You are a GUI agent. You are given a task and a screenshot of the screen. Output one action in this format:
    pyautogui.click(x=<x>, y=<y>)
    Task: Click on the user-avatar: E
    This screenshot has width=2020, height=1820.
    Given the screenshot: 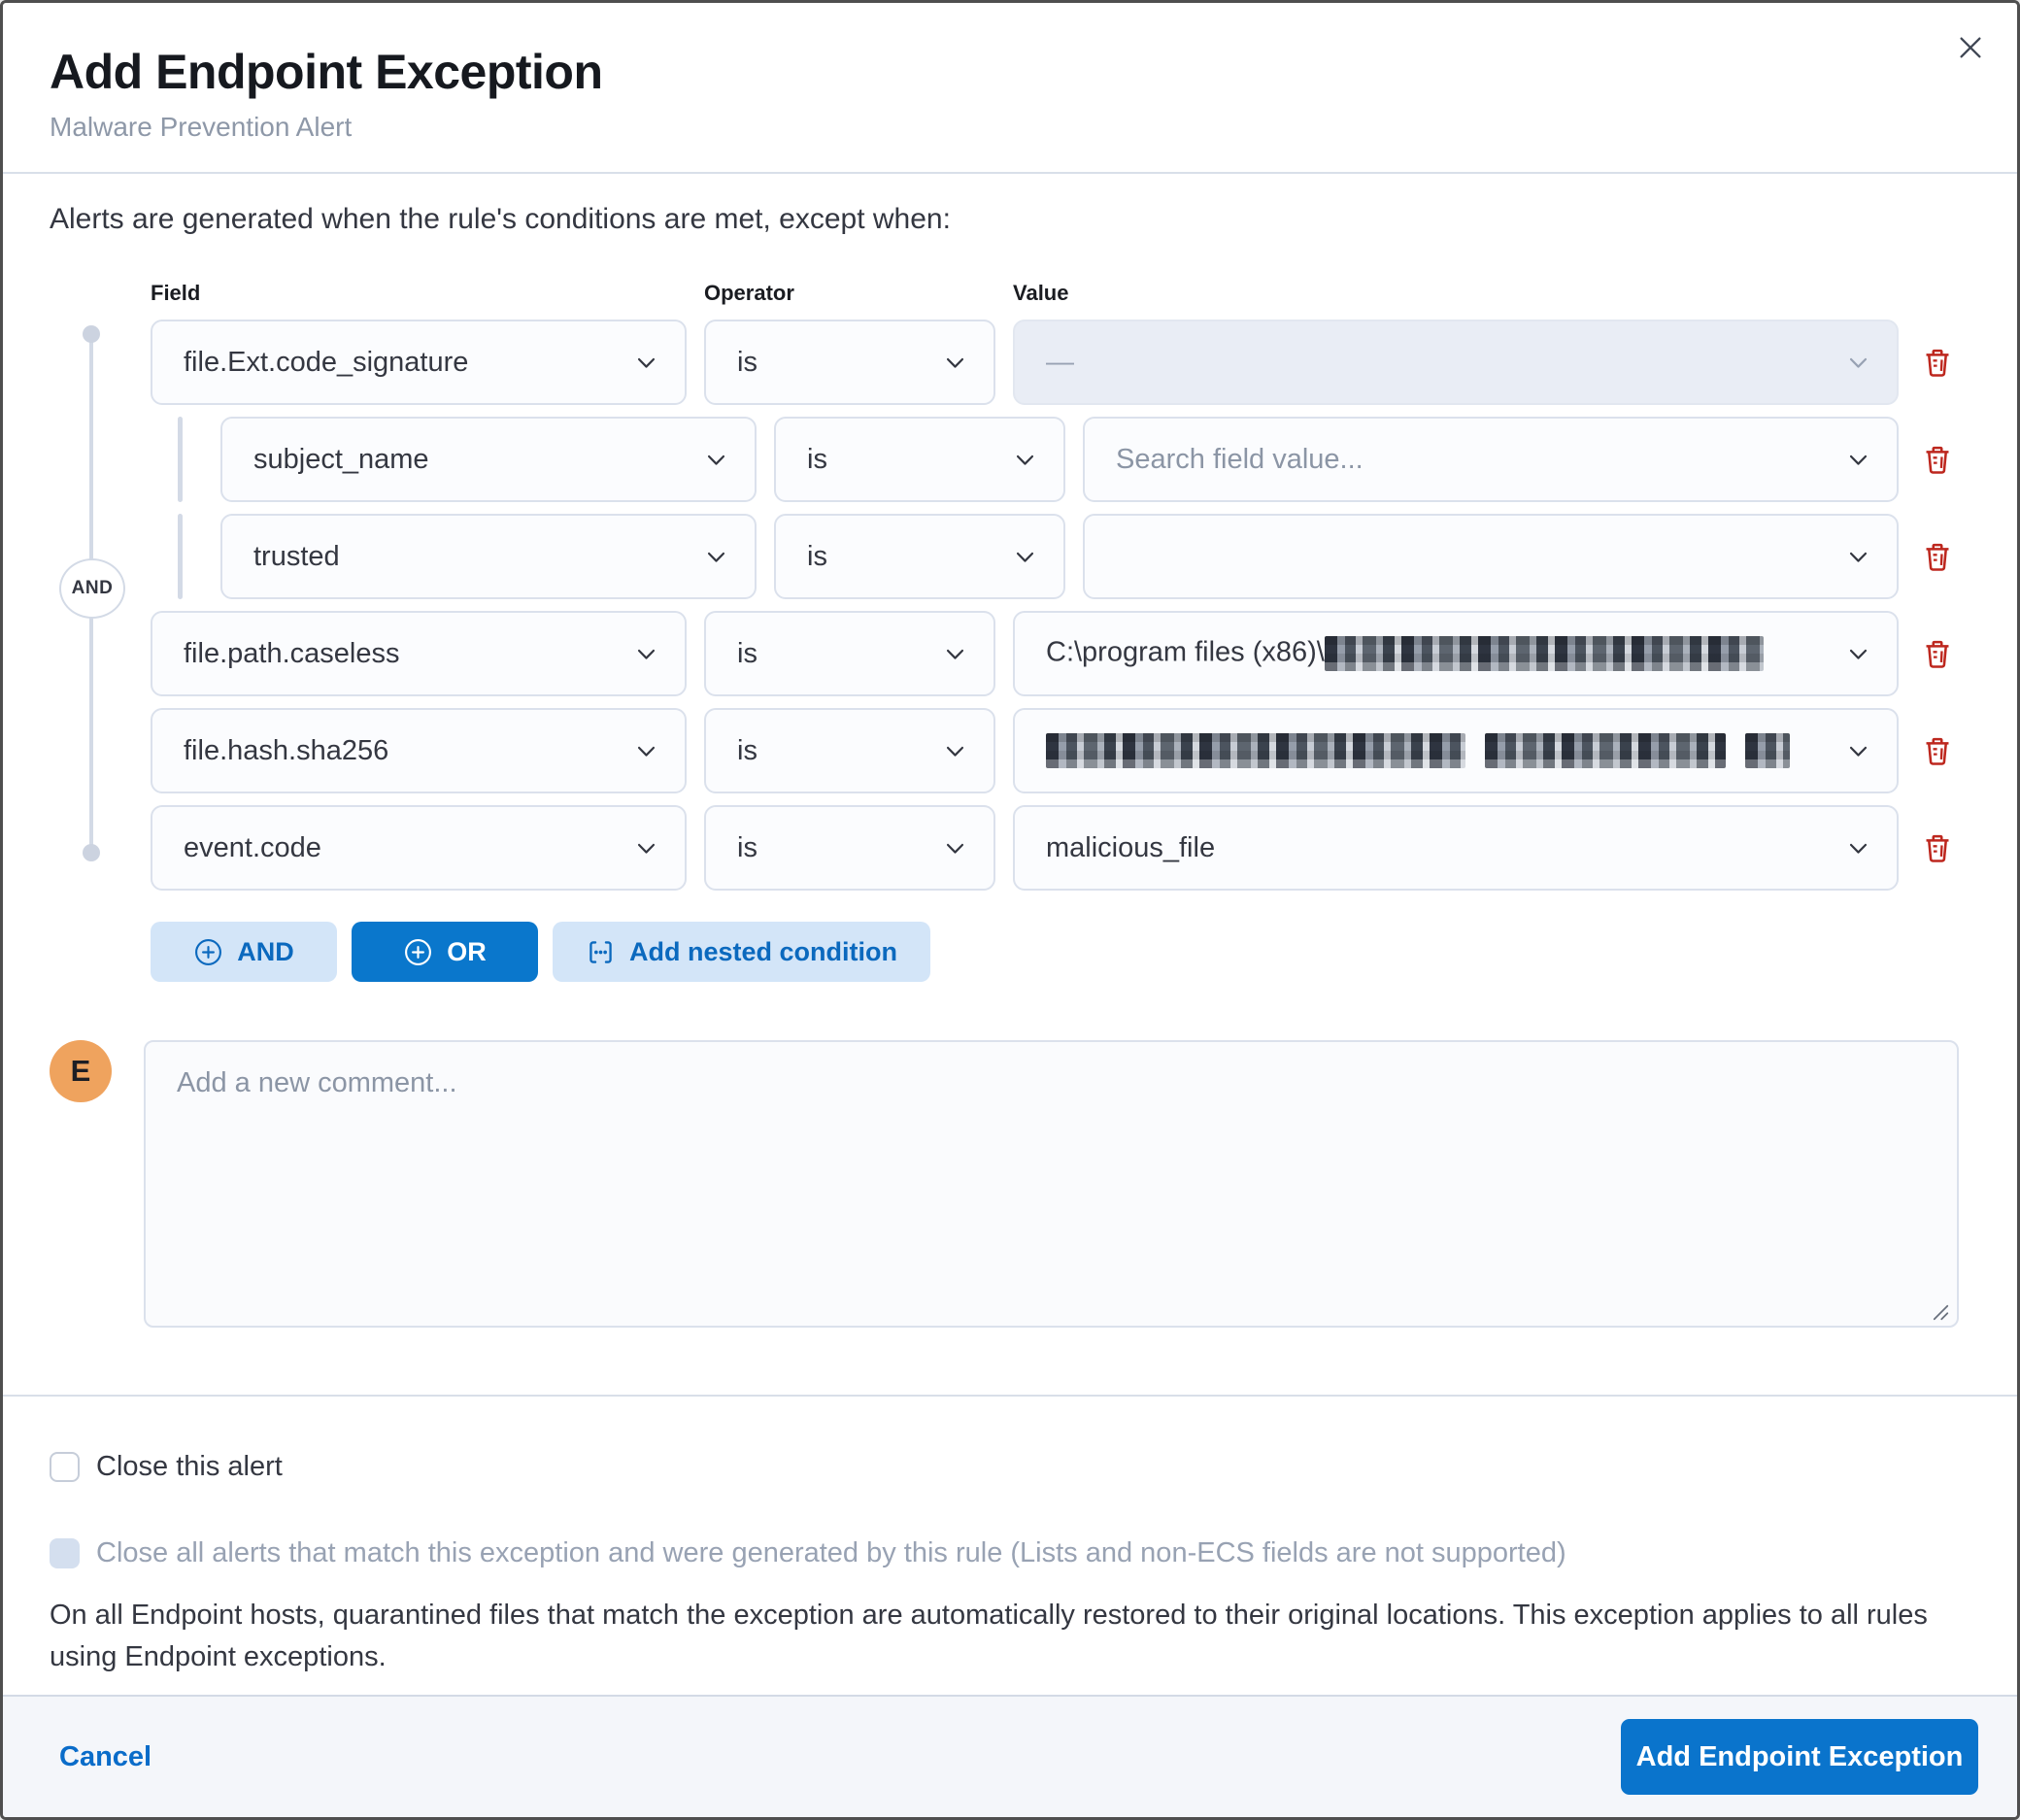 What is the action you would take?
    pyautogui.click(x=81, y=1071)
    